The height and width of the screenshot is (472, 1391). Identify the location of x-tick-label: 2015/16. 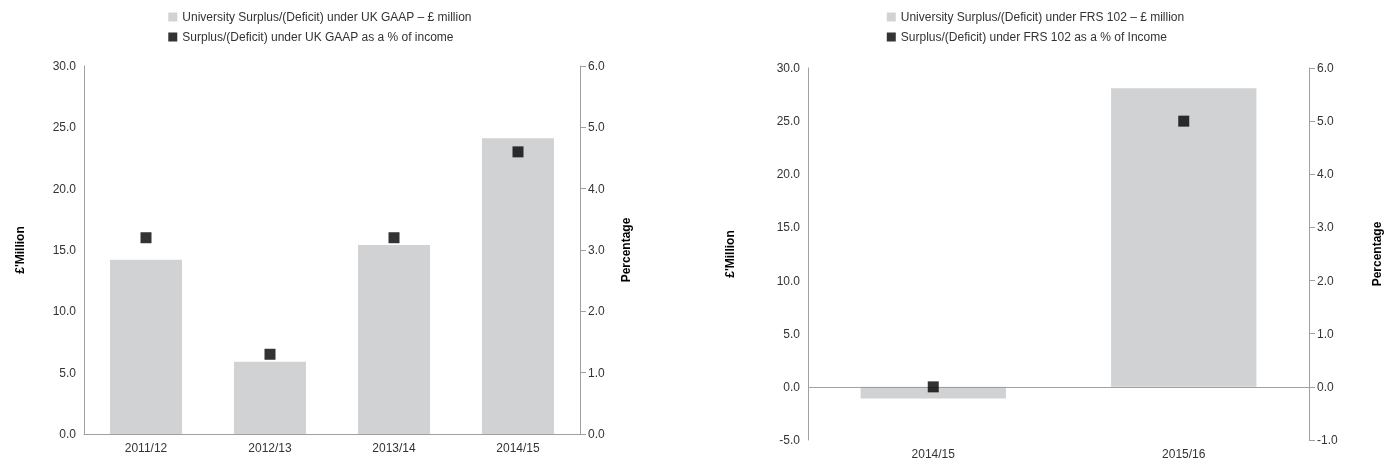
(1184, 454).